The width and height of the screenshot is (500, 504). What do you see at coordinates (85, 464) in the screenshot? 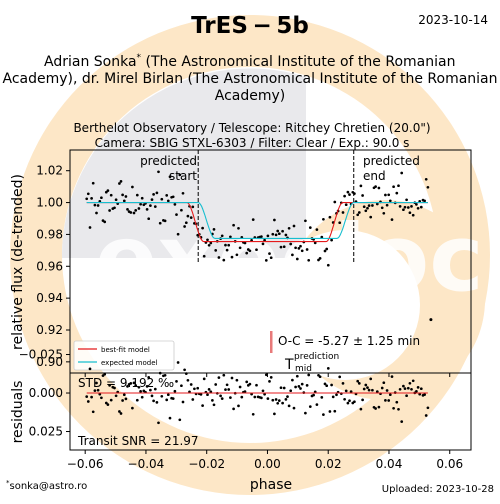
I see `x-tick-label: −0.06` at bounding box center [85, 464].